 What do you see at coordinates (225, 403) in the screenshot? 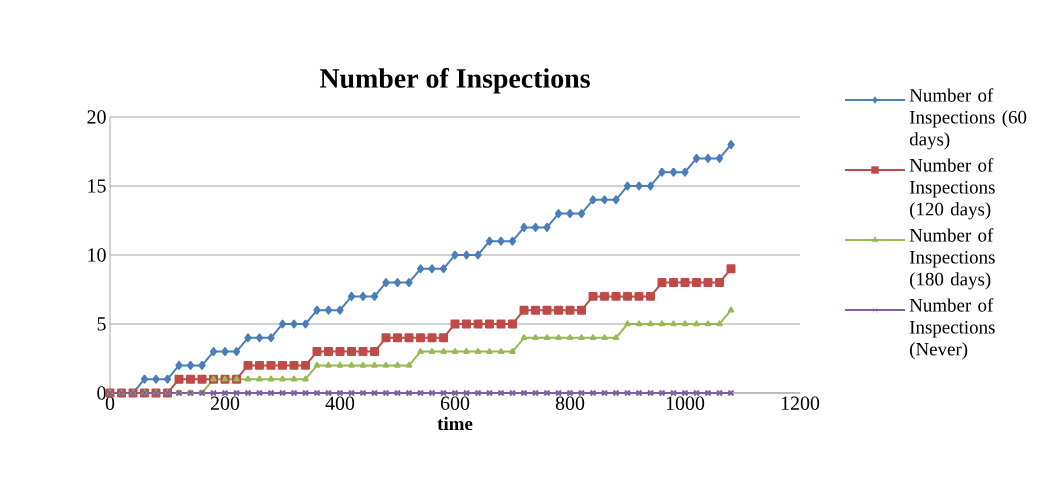
I see `x-tick-label: 200` at bounding box center [225, 403].